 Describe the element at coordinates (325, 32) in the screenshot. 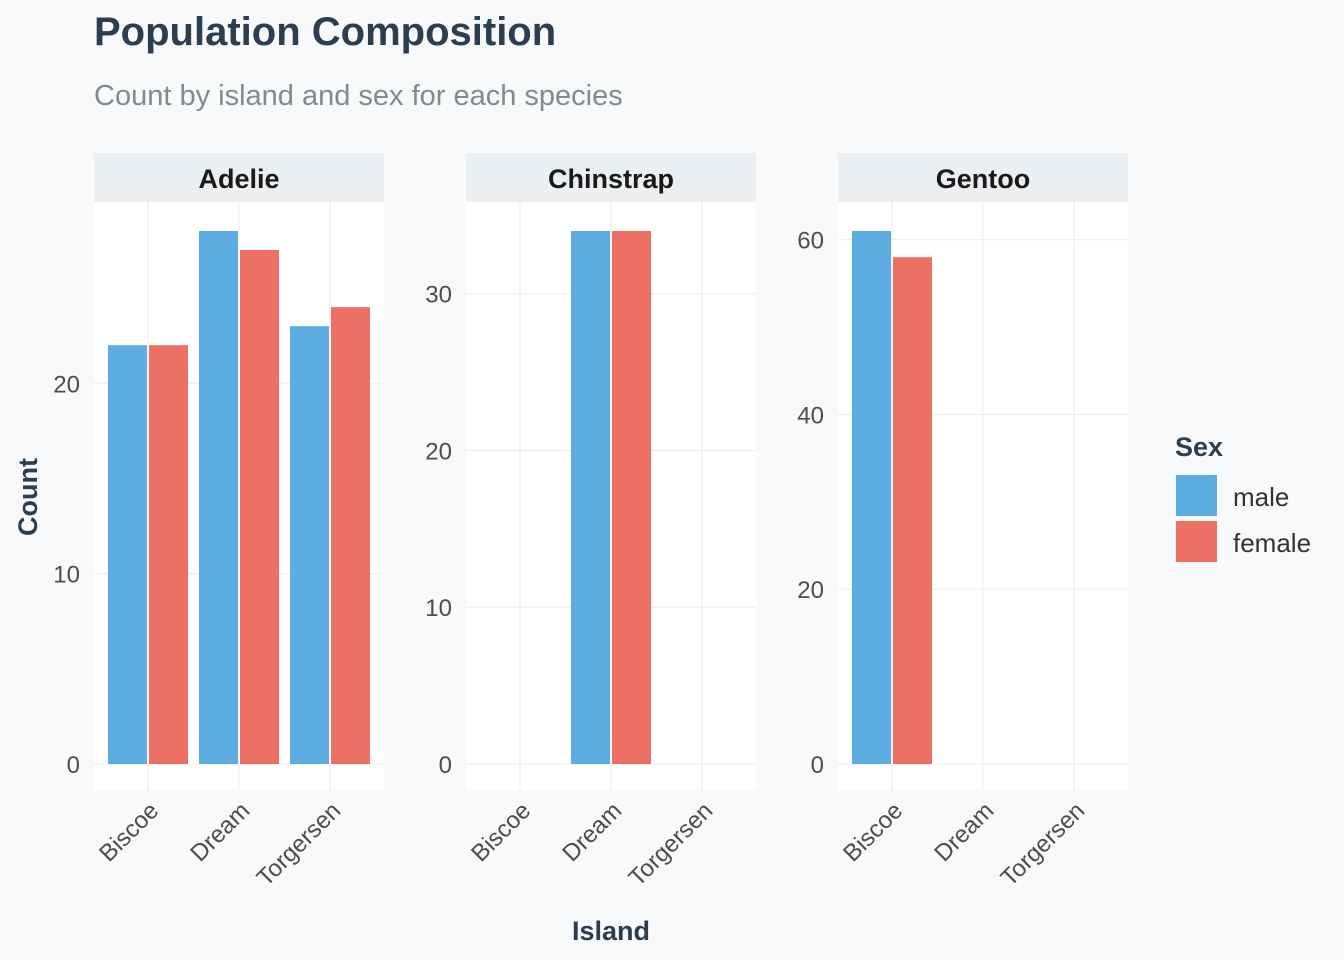

I see `chart-title: Population Composition` at that location.